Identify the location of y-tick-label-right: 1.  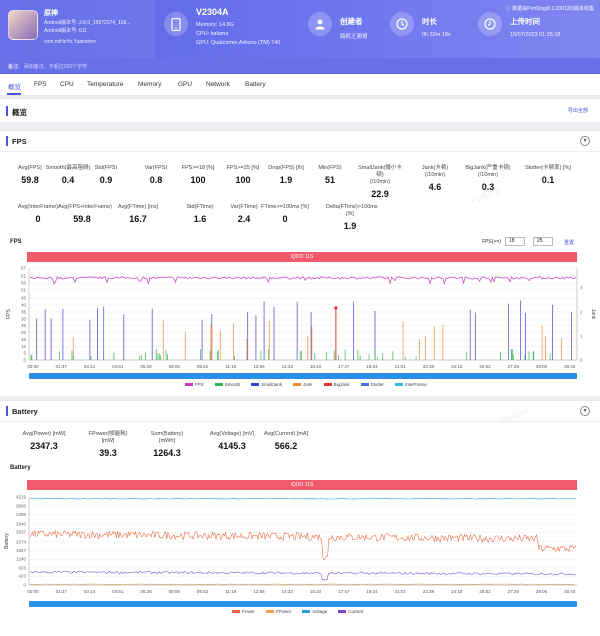
(581, 336).